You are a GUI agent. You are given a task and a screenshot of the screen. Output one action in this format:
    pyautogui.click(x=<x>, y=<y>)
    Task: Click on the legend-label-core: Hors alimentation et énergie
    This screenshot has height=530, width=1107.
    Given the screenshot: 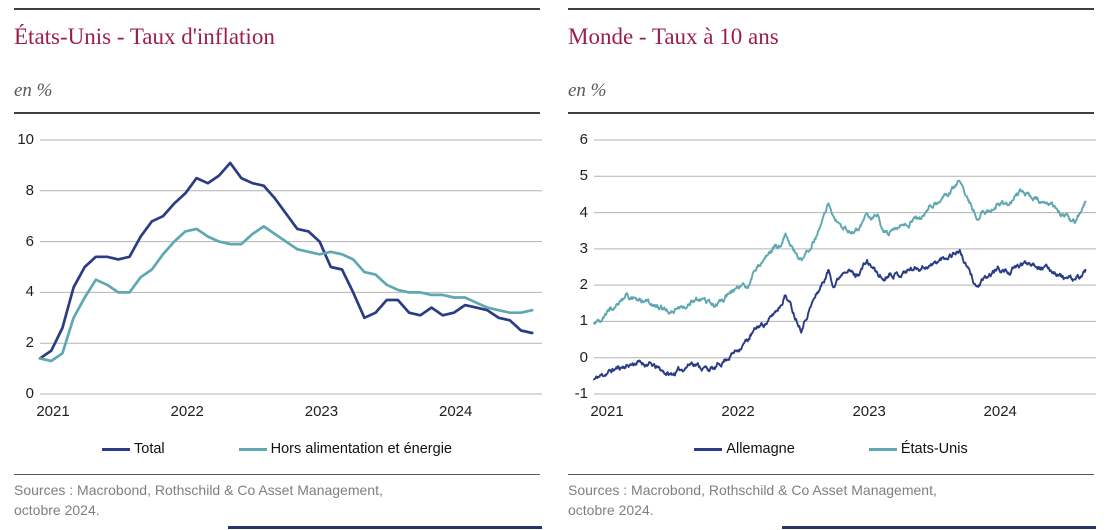 What is the action you would take?
    pyautogui.click(x=361, y=449)
    